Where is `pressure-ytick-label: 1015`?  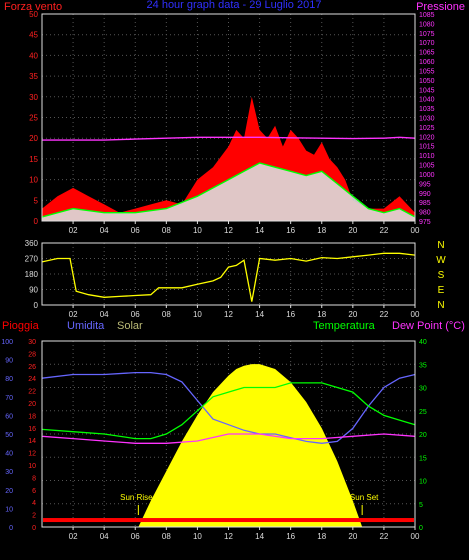 pressure-ytick-label: 1015 is located at coordinates (427, 147).